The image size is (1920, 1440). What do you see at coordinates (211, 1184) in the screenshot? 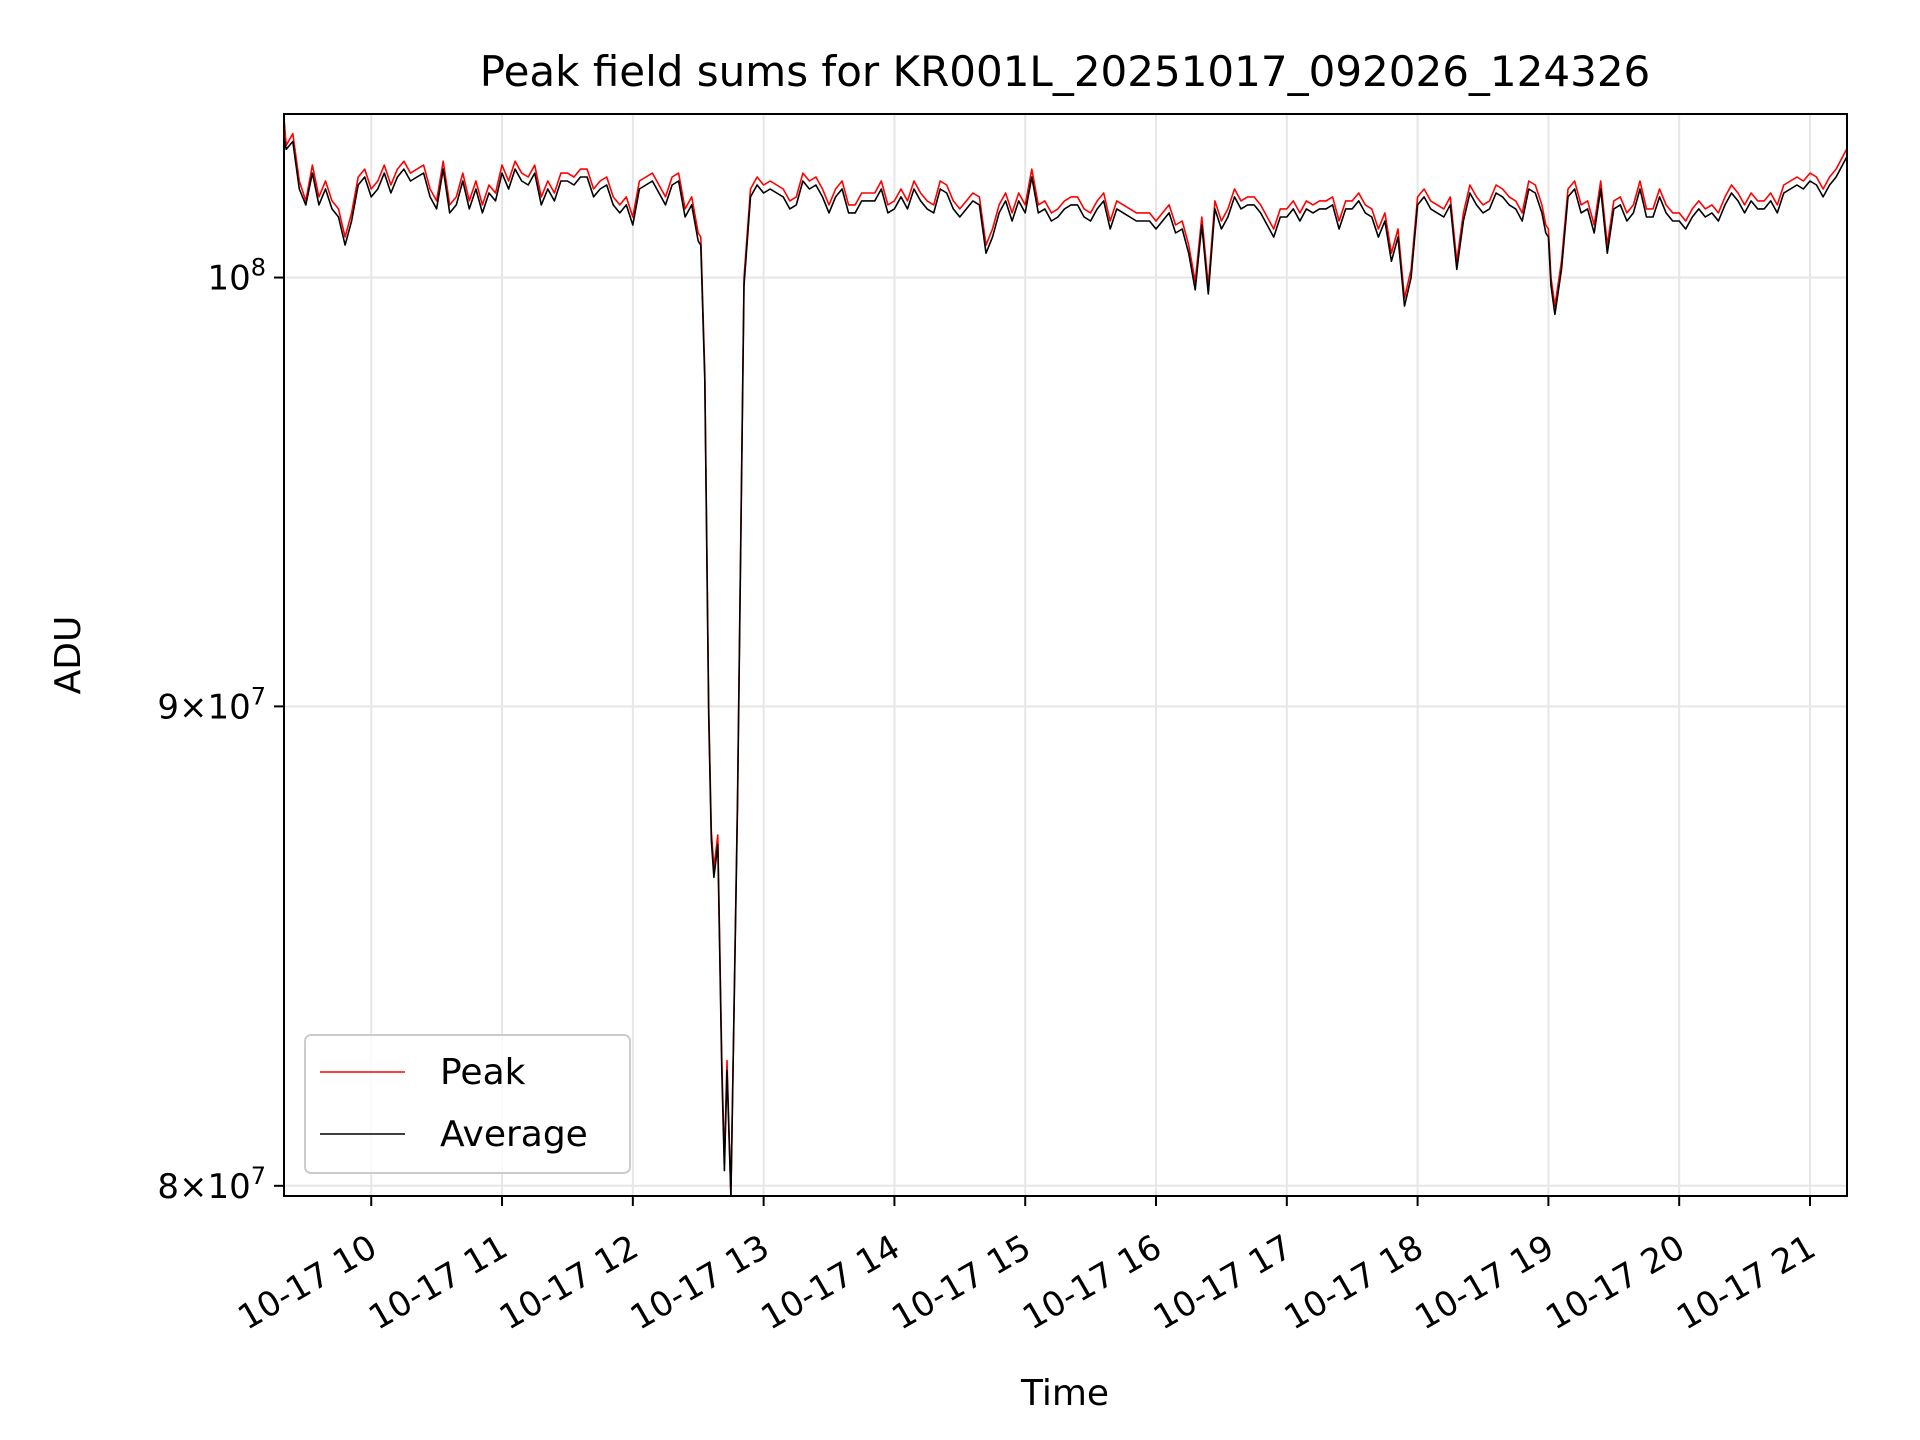
I see `y-tick-label: 8×107` at bounding box center [211, 1184].